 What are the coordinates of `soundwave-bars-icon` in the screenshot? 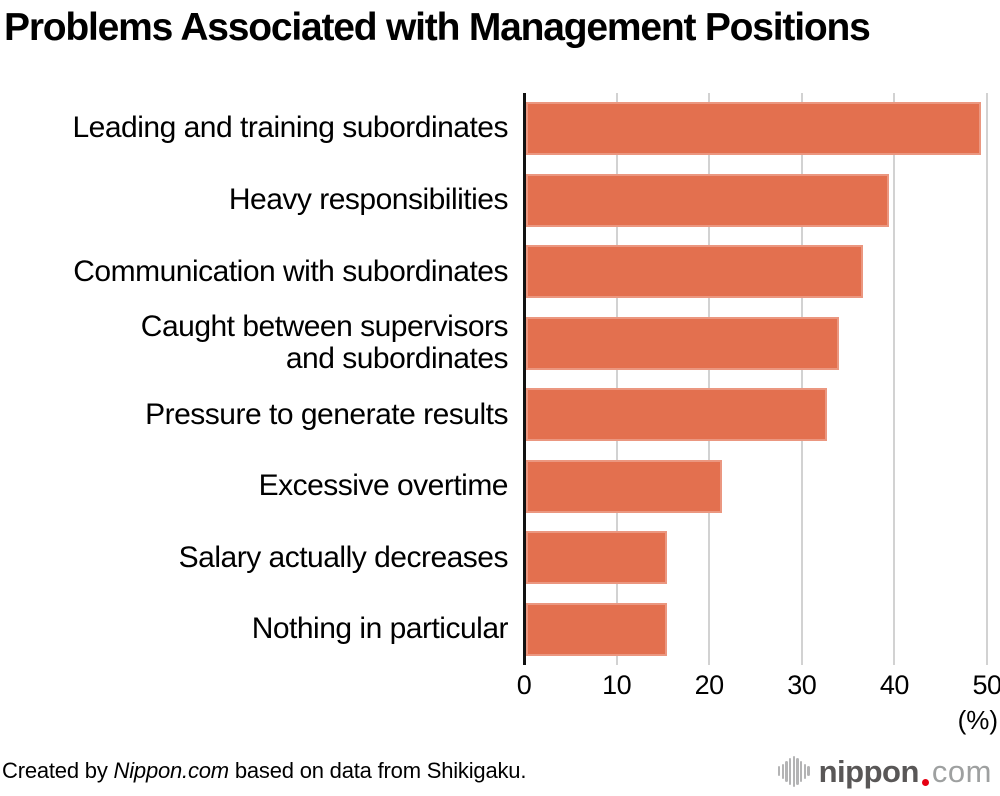 It's located at (793, 771).